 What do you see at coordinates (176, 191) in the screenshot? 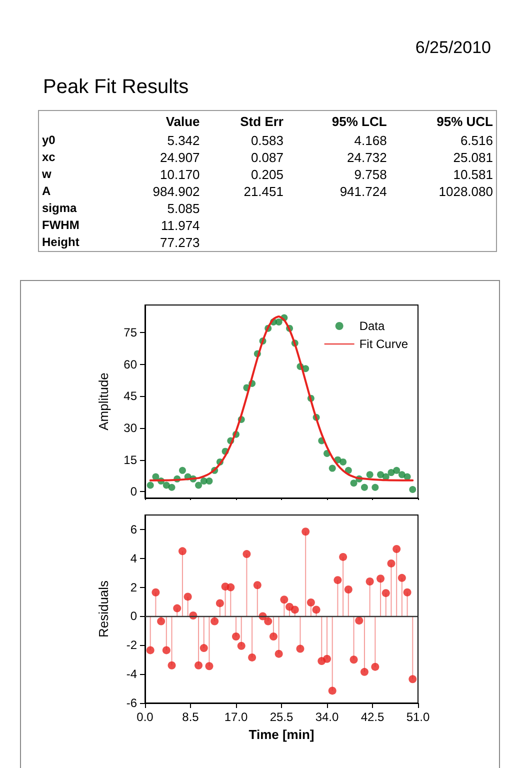
I see `text: 984.902` at bounding box center [176, 191].